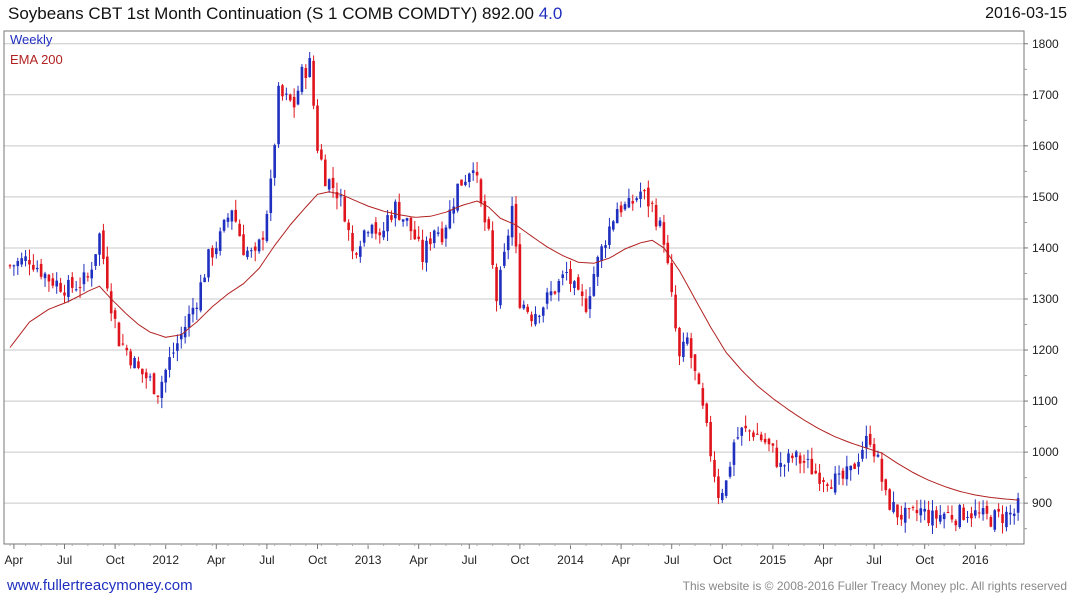 Image resolution: width=1075 pixels, height=600 pixels. Describe the element at coordinates (115, 560) in the screenshot. I see `x-tick-label: Oct` at that location.